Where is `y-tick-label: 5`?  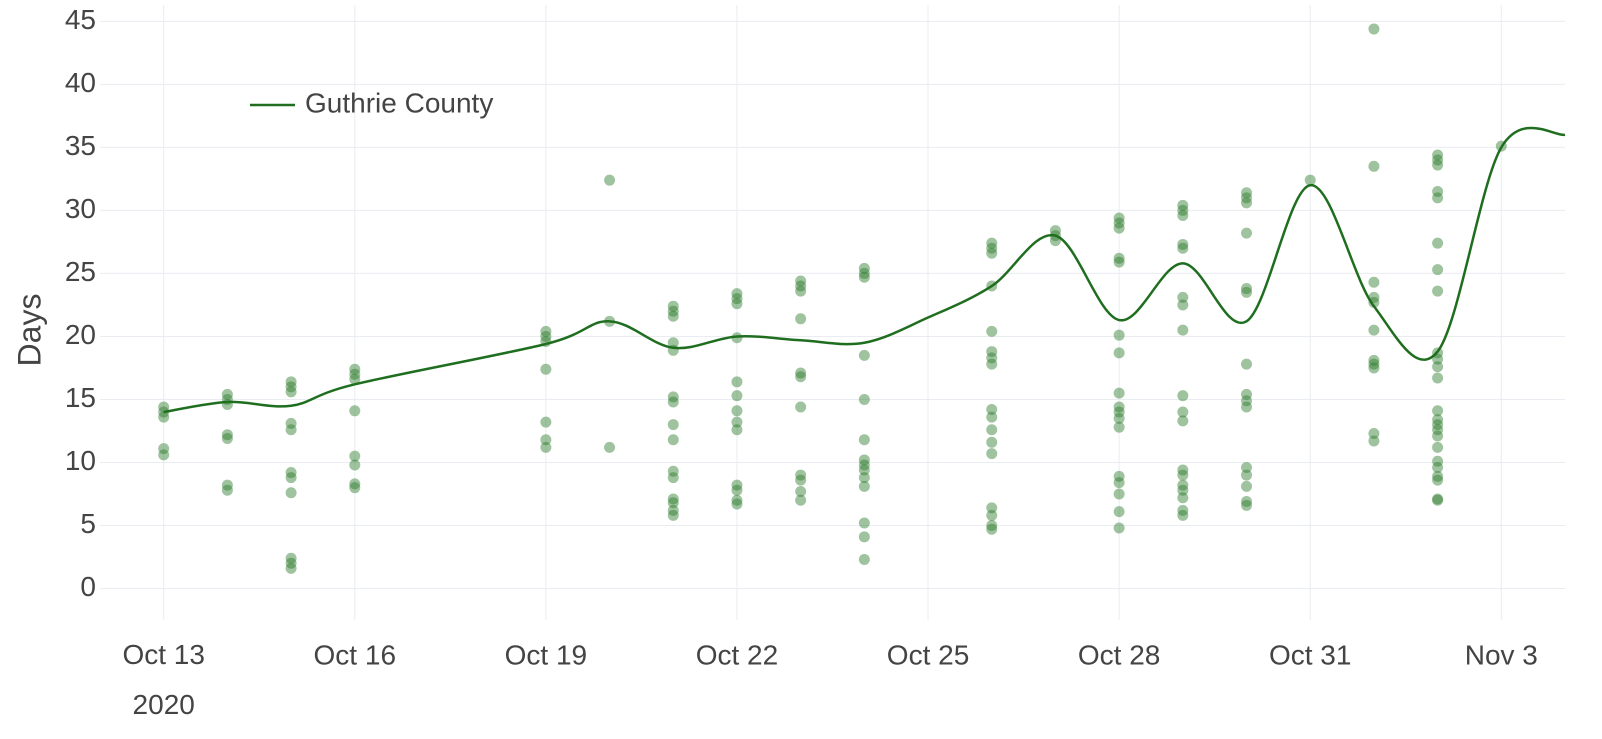
y-tick-label: 5 is located at coordinates (88, 523).